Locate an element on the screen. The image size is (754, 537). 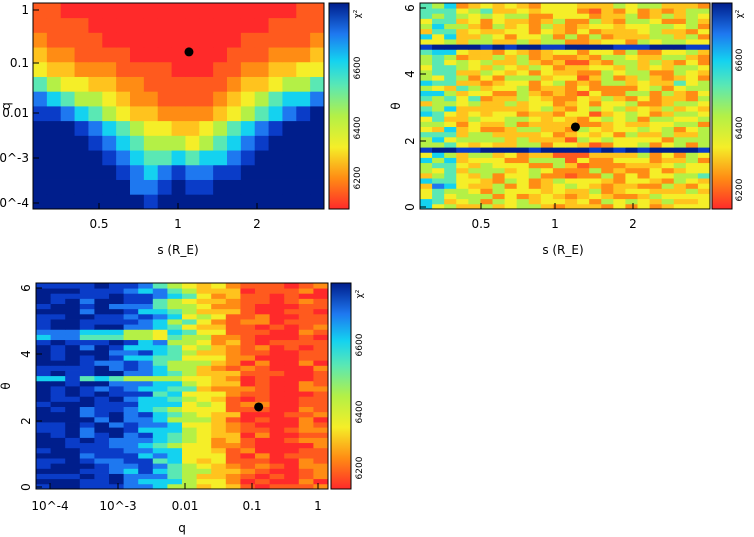
x-tick-label: 1 is located at coordinates (178, 224).